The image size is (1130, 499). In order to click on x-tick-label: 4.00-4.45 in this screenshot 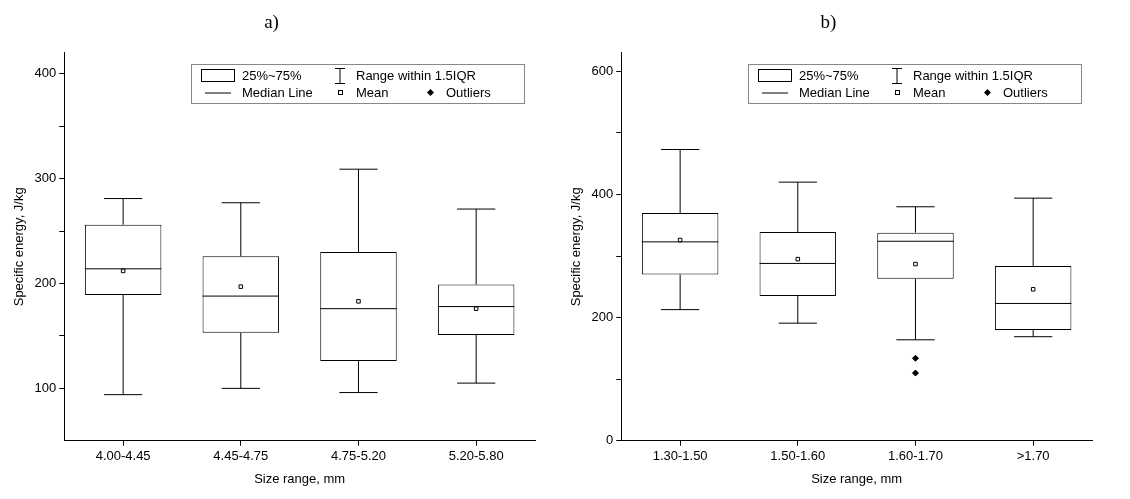, I will do `click(123, 456)`.